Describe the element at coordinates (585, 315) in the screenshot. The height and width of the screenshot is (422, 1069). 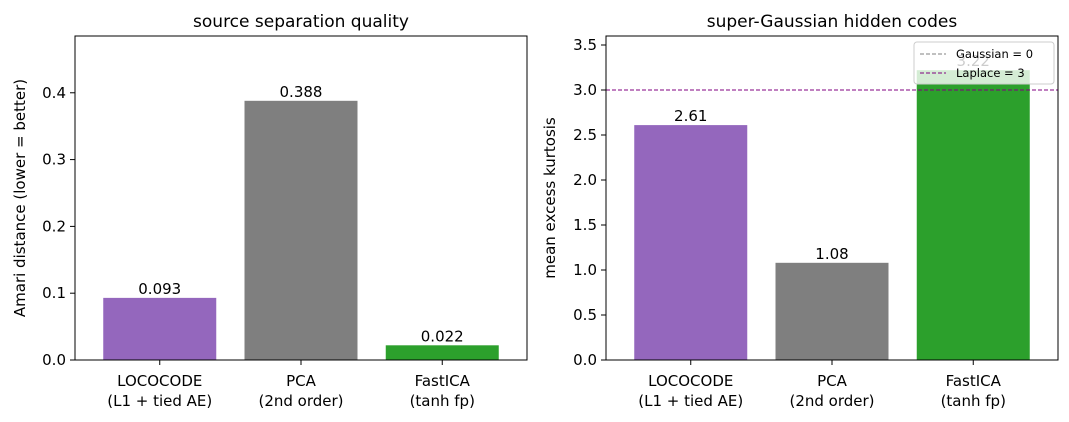
I see `y-tick-label-1: 0.5` at that location.